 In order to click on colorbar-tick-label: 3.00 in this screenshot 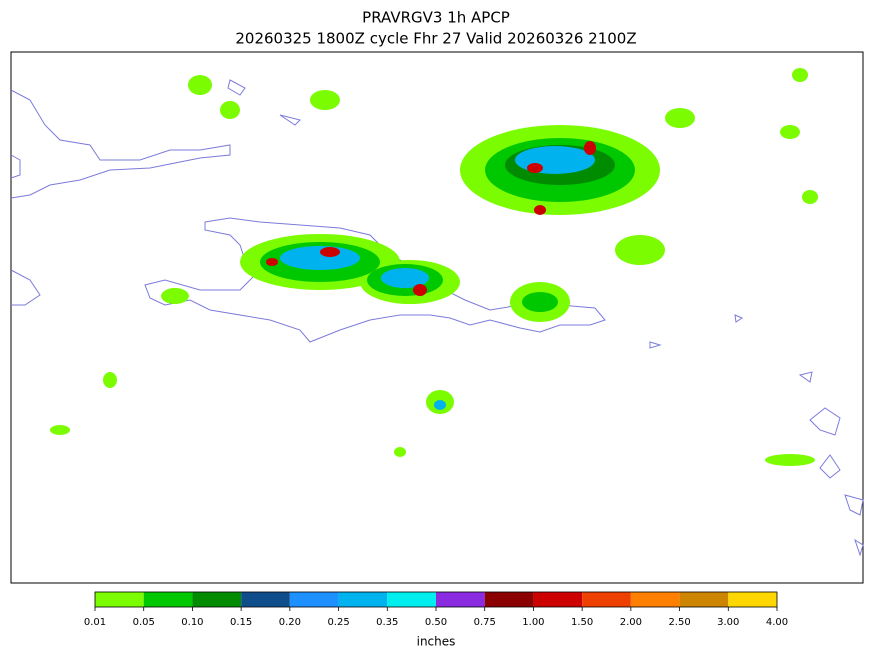, I will do `click(728, 622)`.